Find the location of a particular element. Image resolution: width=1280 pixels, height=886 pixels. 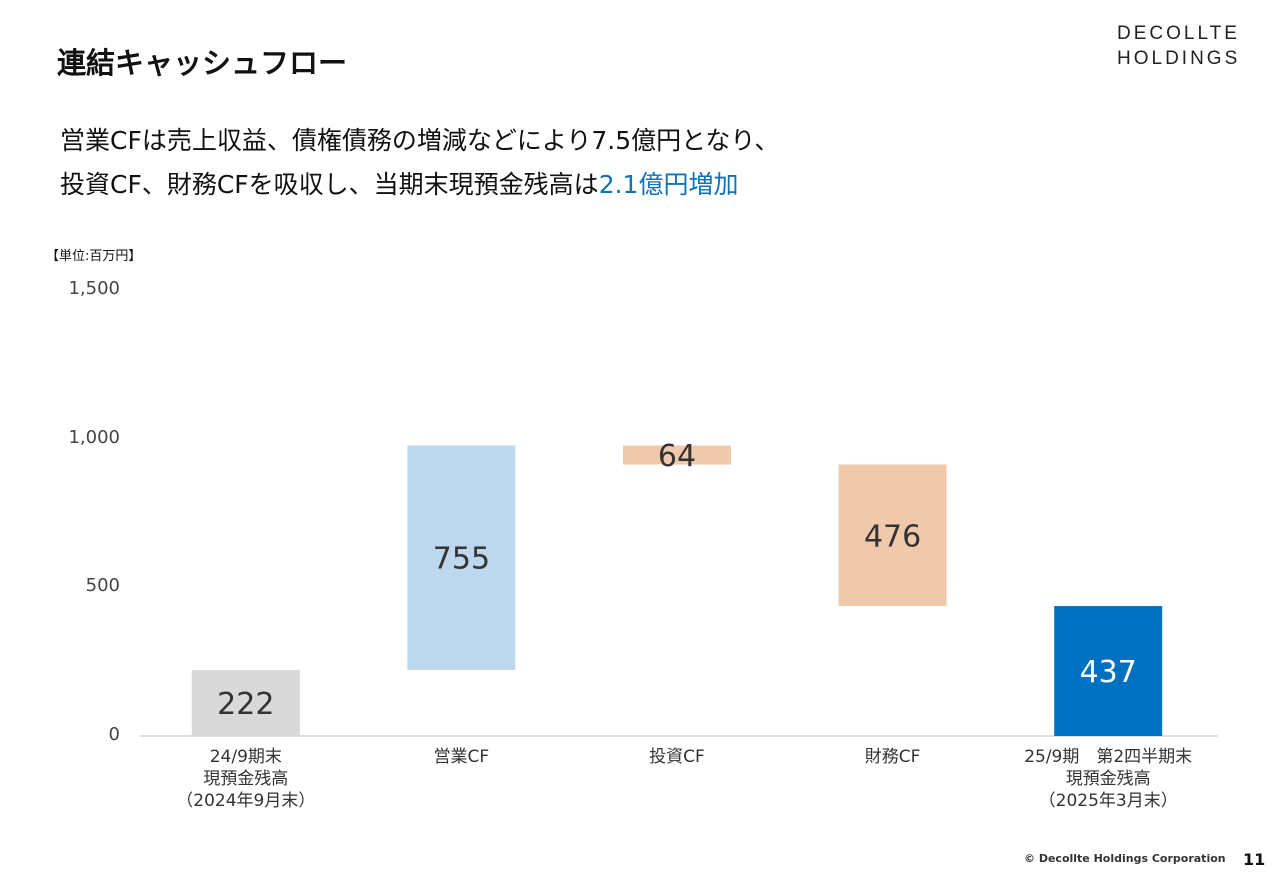

category-label: 25/9期 第2四半期末 現預金残高 （2025年3月末） is located at coordinates (1108, 779).